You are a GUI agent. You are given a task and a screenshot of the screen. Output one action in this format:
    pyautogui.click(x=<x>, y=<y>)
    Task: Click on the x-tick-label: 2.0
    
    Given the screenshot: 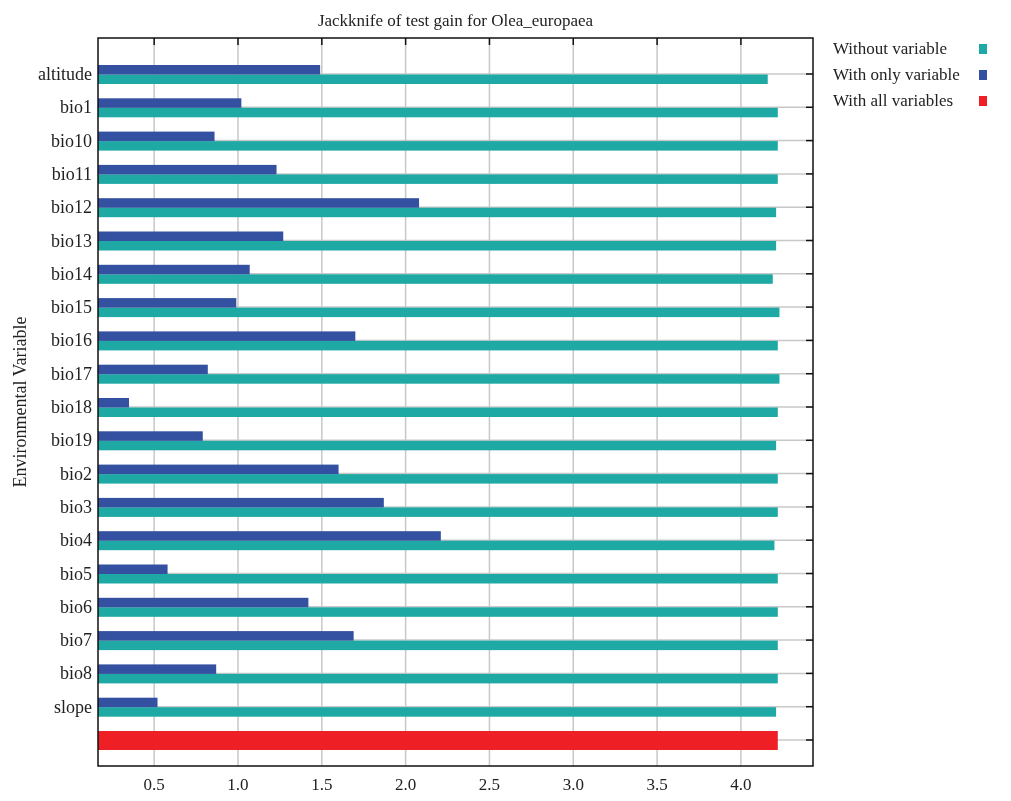 What is the action you would take?
    pyautogui.click(x=406, y=784)
    